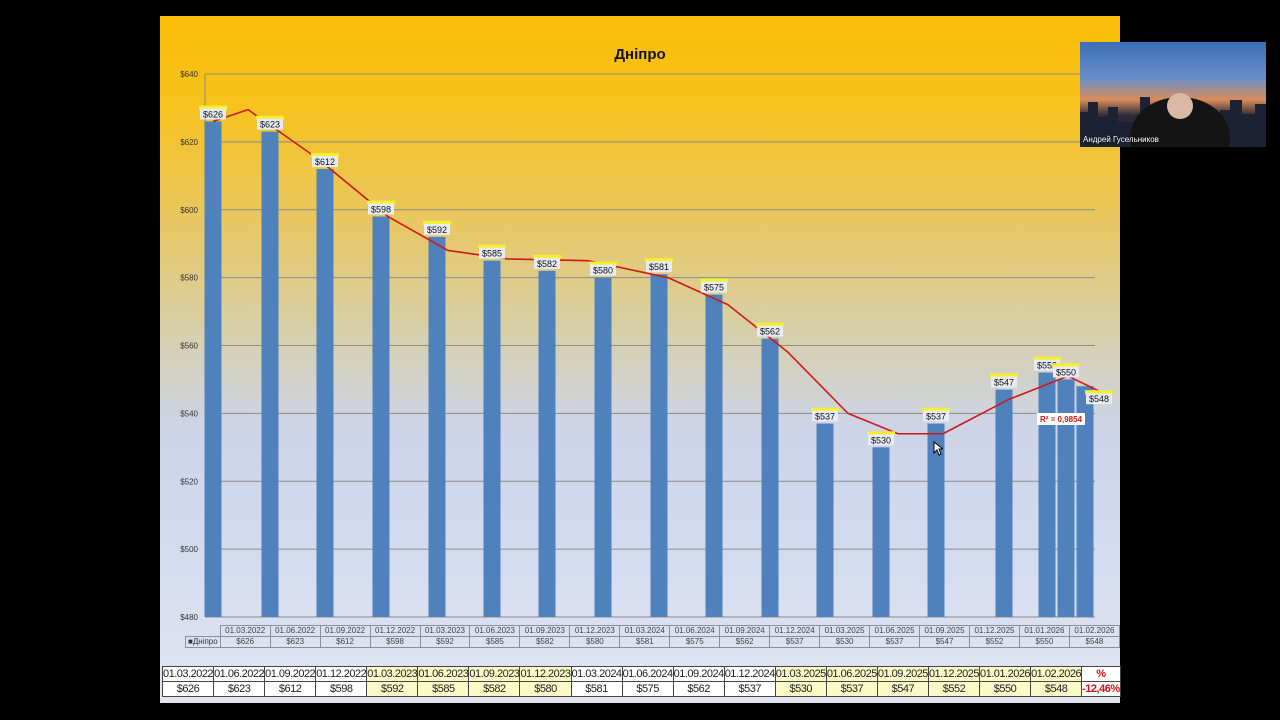  Describe the element at coordinates (1101, 674) in the screenshot. I see `pct-header: %` at that location.